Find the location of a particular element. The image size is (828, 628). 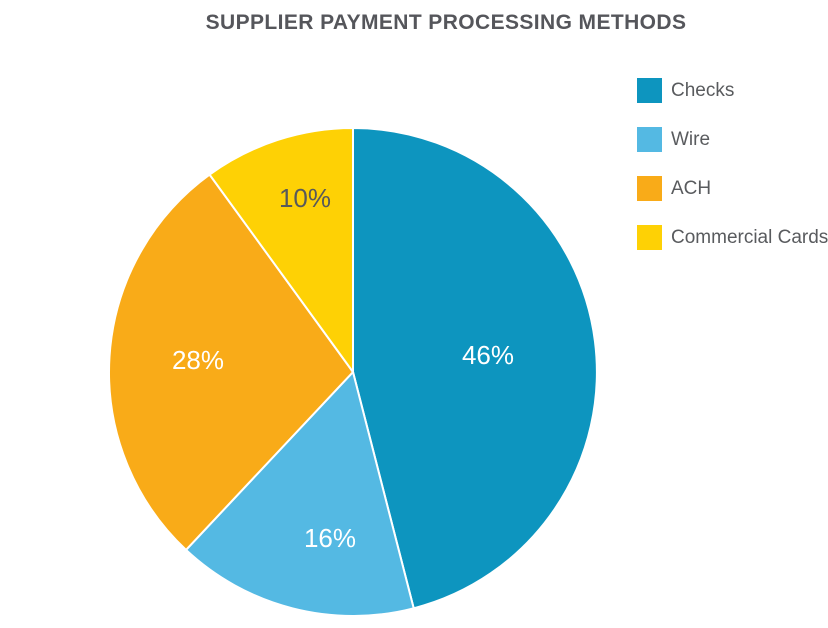

legend-swatch-ach is located at coordinates (649, 188).